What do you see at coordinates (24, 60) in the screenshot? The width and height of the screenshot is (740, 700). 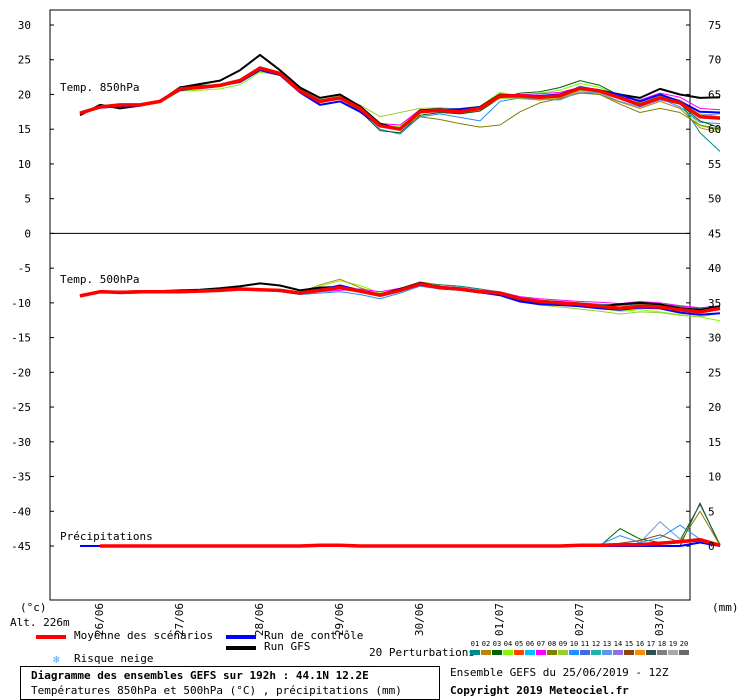 I see `left-tick-label: 25` at bounding box center [24, 60].